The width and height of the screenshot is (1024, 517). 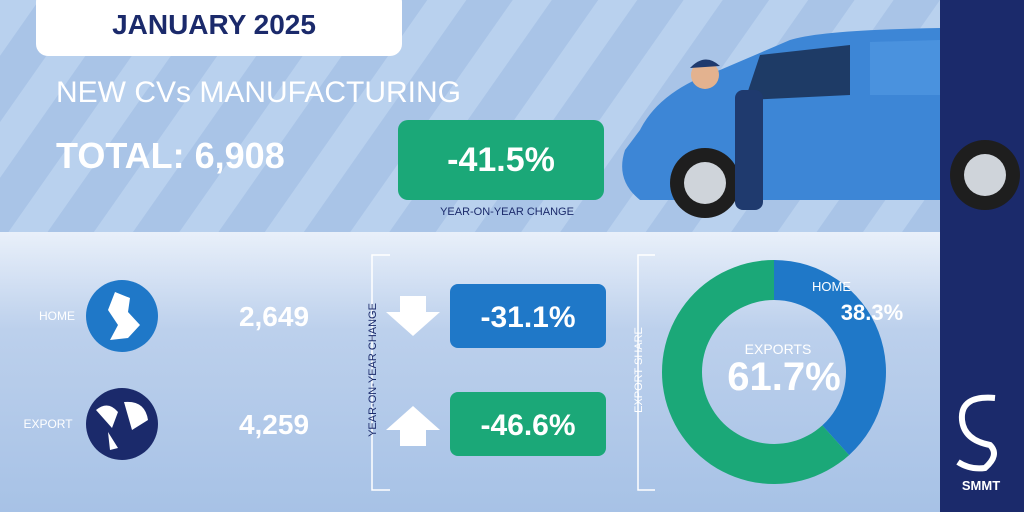 What do you see at coordinates (639, 370) in the screenshot?
I see `chart-title: EXPORT SHARE` at bounding box center [639, 370].